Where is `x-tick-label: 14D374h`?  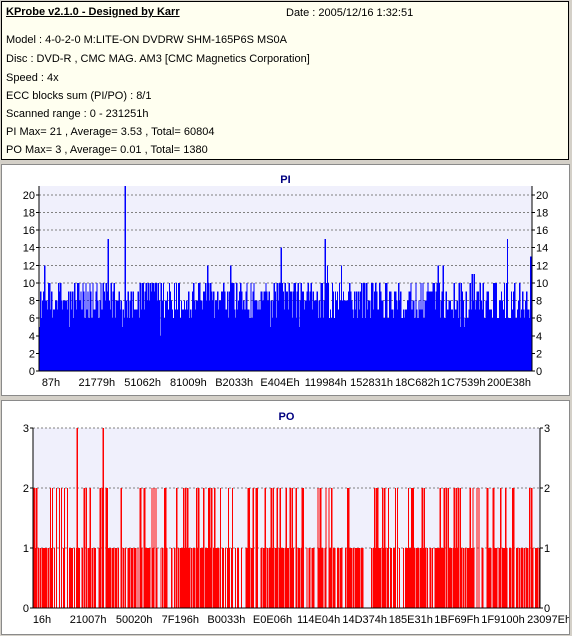
x-tick-label: 14D374h is located at coordinates (364, 620).